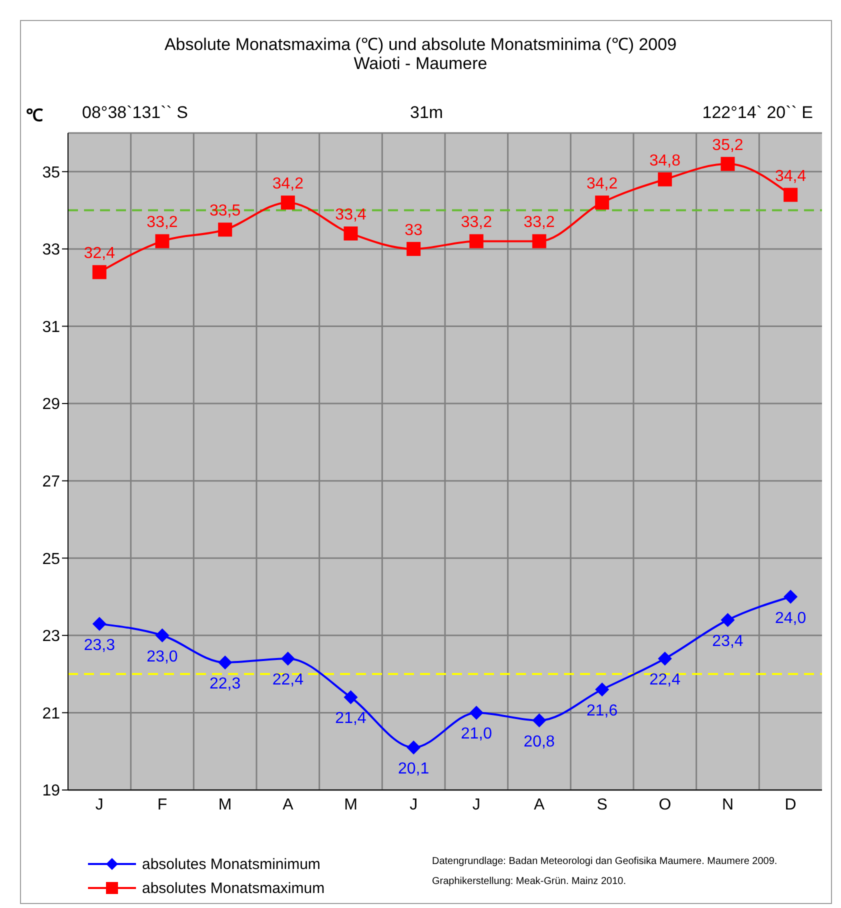  I want to click on y-tick-label: 21, so click(51, 713).